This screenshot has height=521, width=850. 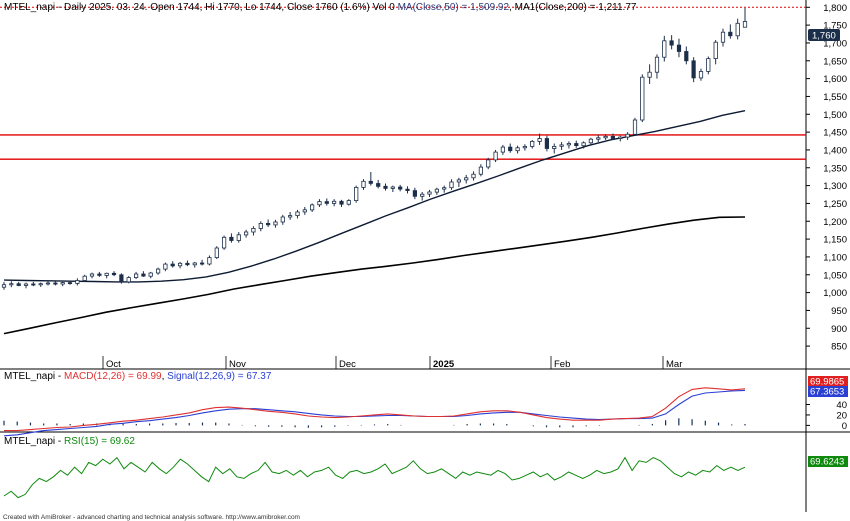 I want to click on x-tick-label-1: Nov, so click(x=237, y=364).